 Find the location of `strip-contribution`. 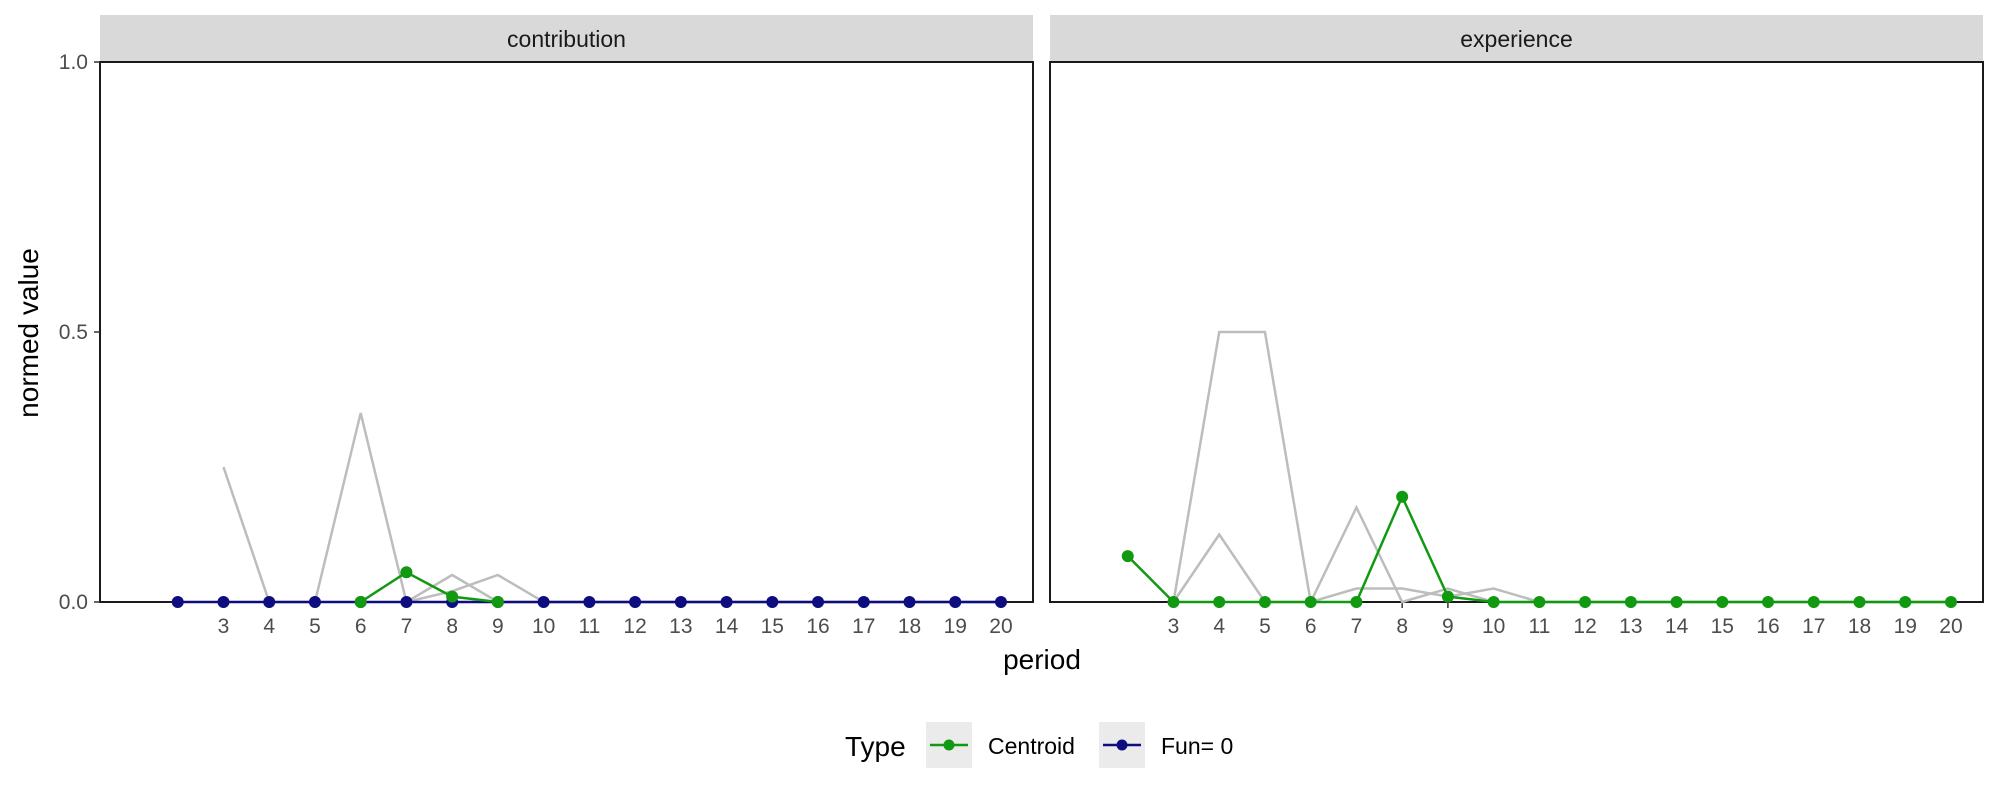

strip-contribution is located at coordinates (566, 38).